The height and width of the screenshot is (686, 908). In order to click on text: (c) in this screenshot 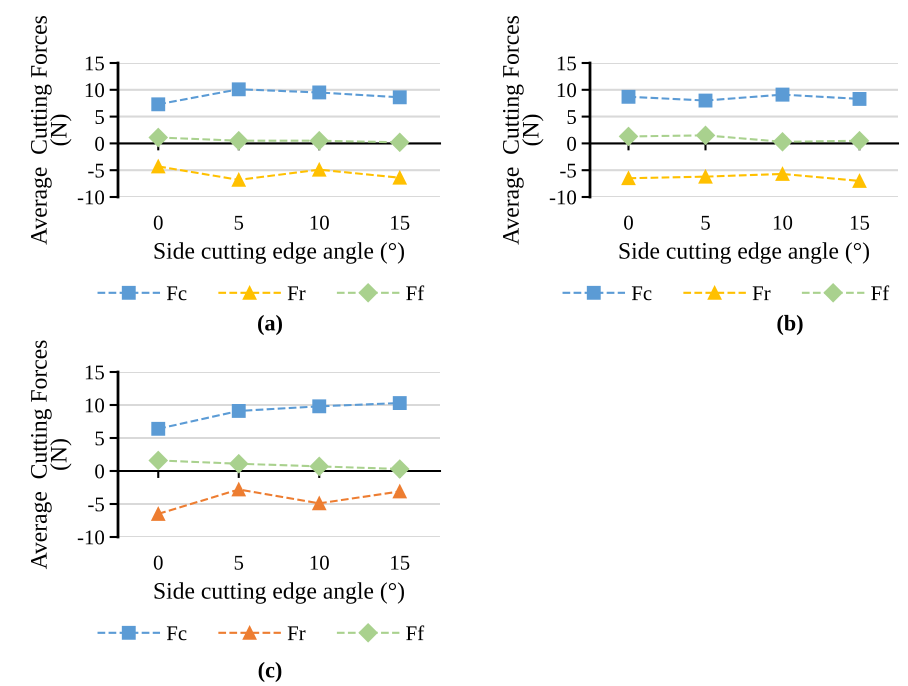, I will do `click(270, 672)`.